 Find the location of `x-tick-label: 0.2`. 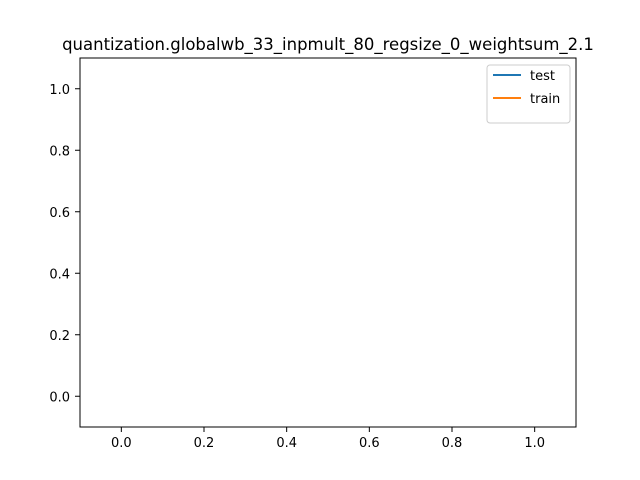

x-tick-label: 0.2 is located at coordinates (204, 443).